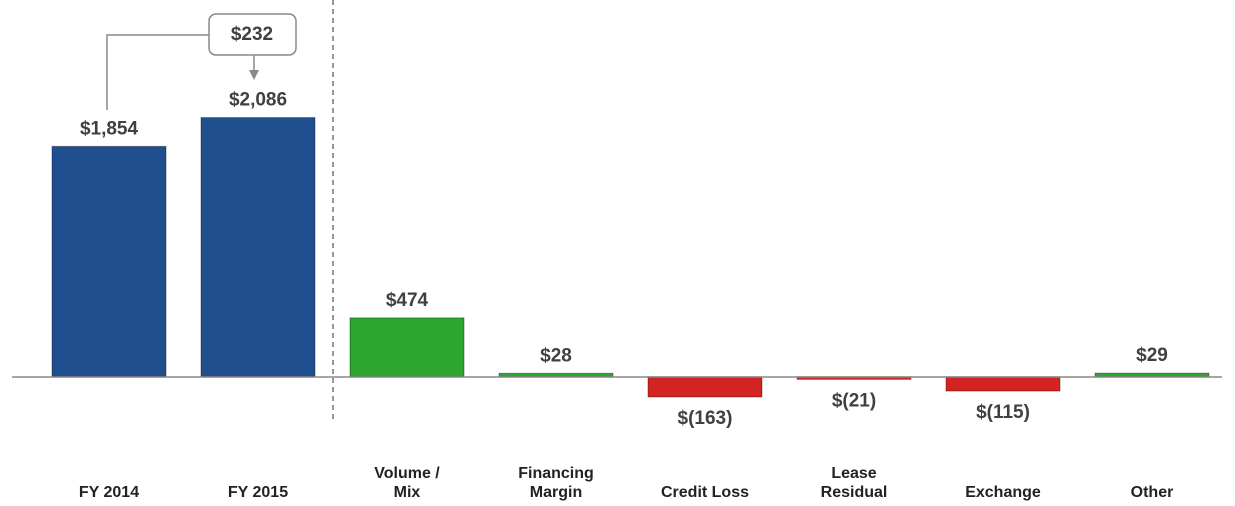 The width and height of the screenshot is (1235, 506). What do you see at coordinates (254, 75) in the screenshot?
I see `arrow-head` at bounding box center [254, 75].